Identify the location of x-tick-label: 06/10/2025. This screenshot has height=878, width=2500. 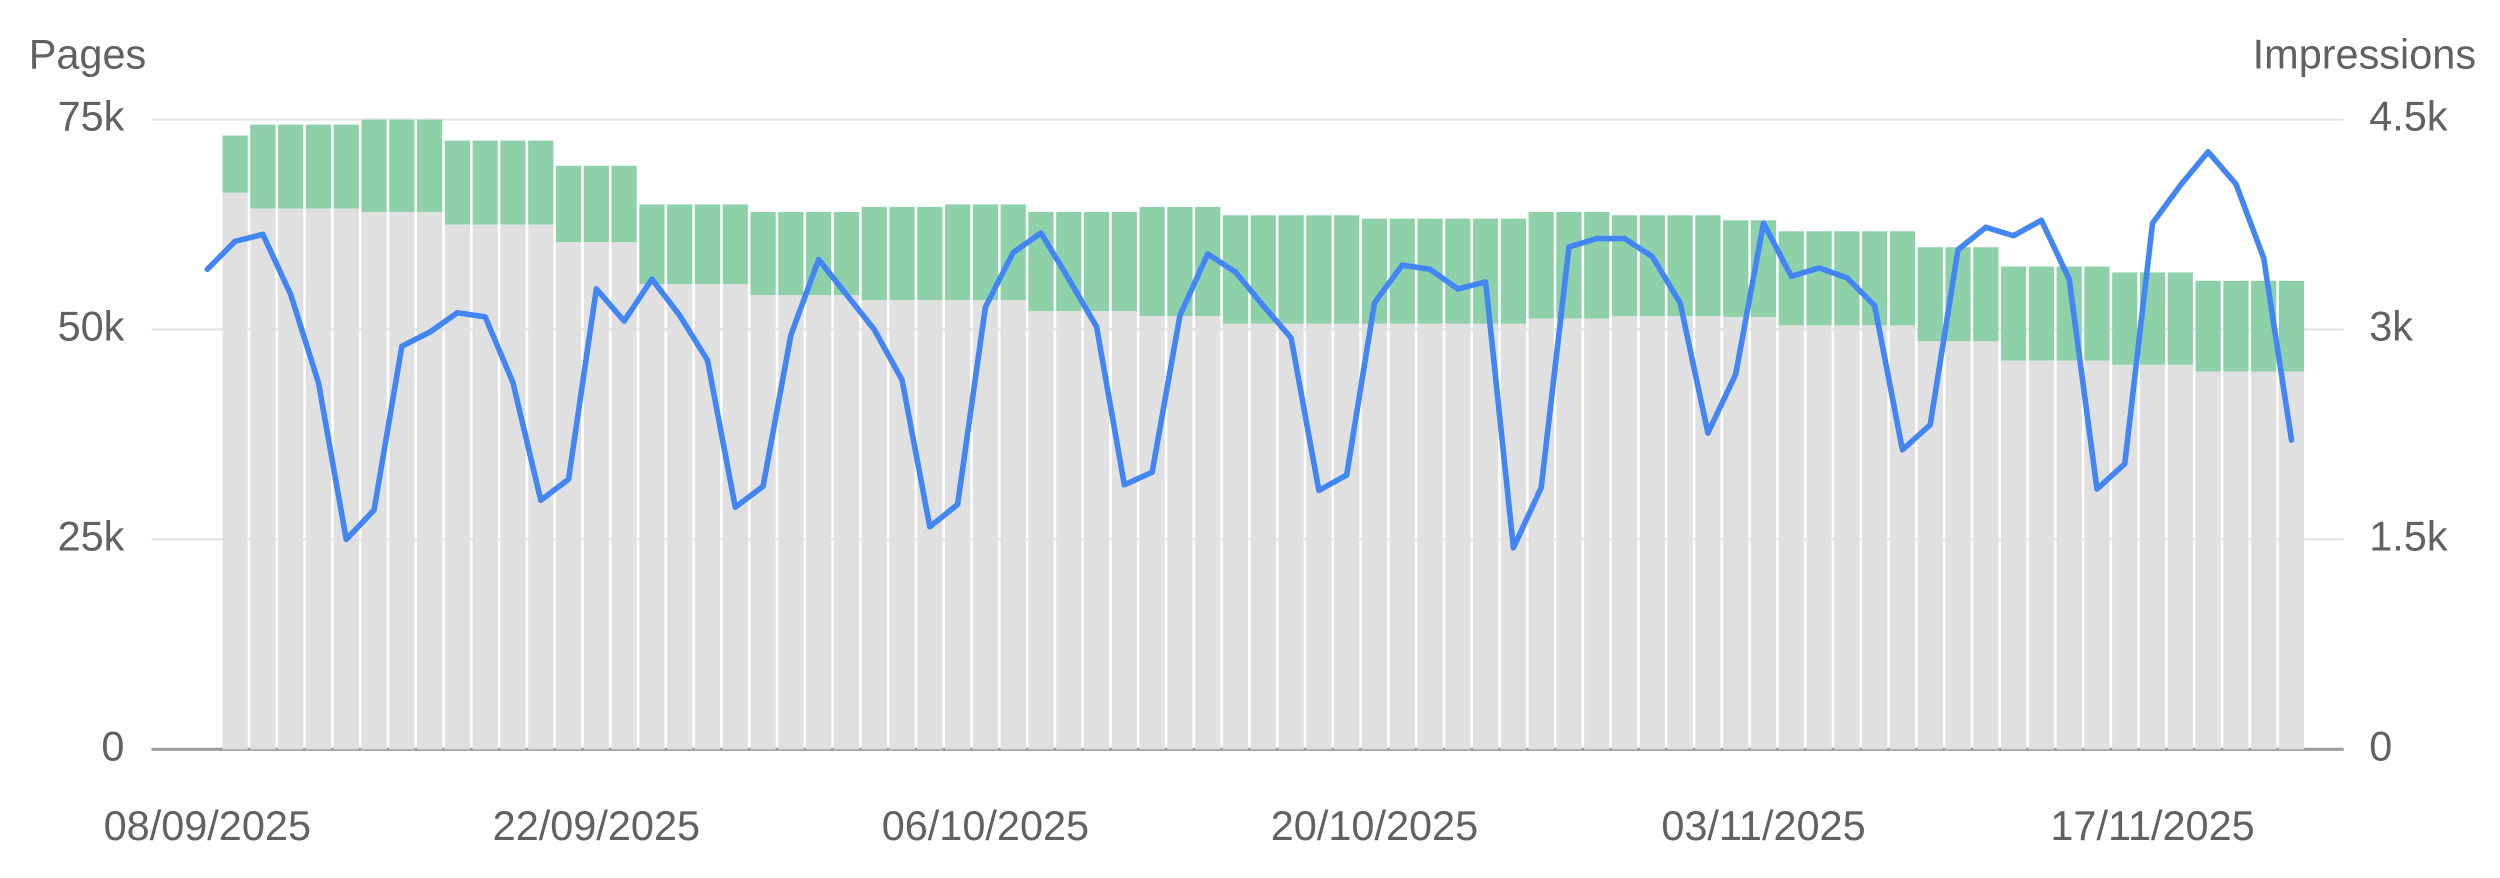
(985, 825).